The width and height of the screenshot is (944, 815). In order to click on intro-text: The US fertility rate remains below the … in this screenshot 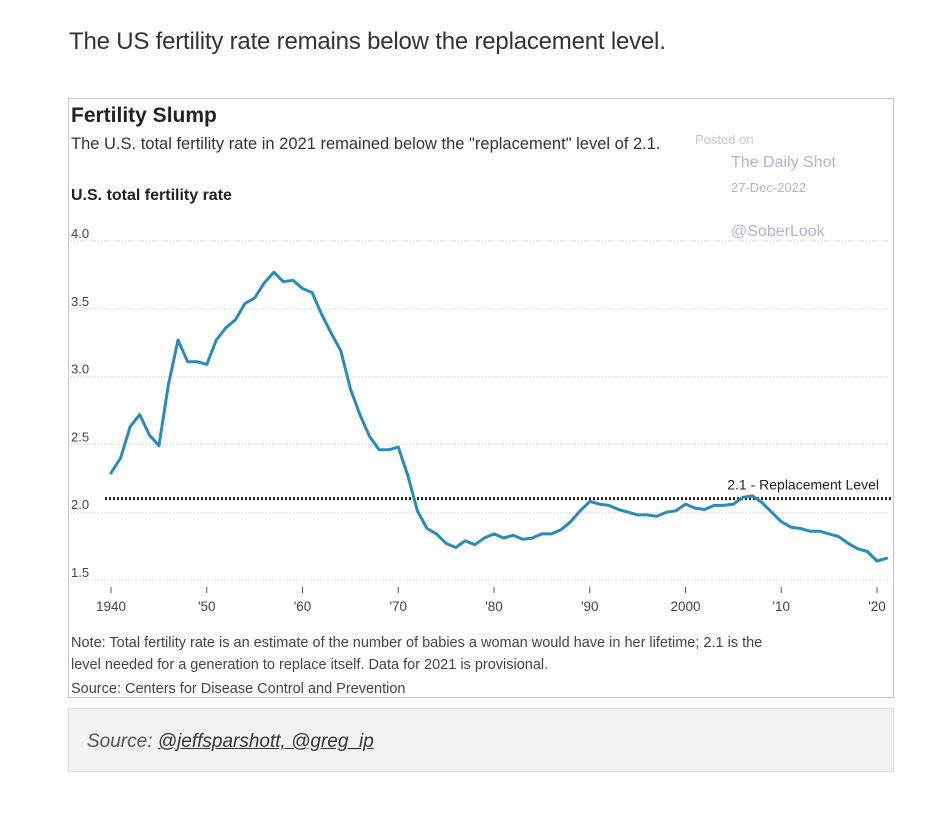, I will do `click(367, 41)`.